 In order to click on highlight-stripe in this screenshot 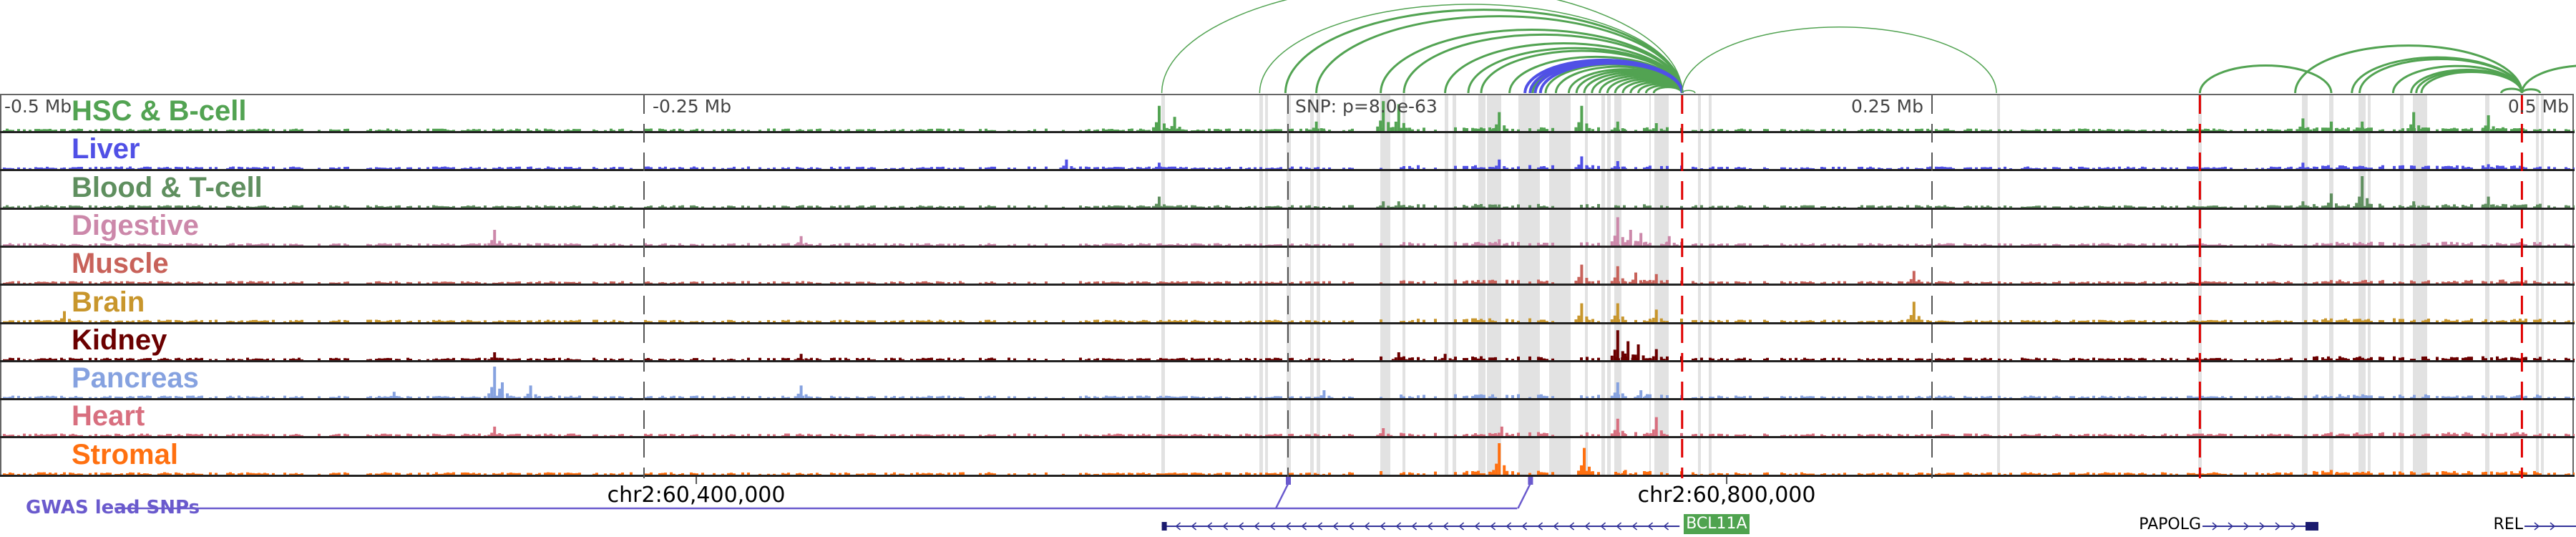, I will do `click(2542, 286)`.